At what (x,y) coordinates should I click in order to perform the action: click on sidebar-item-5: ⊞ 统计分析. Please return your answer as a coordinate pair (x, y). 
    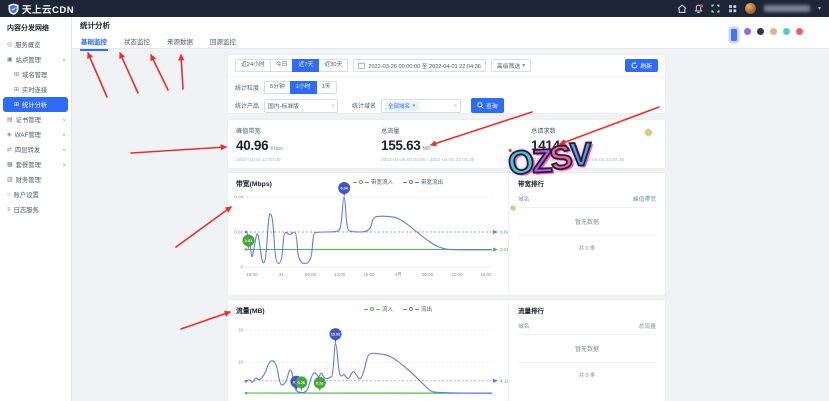
    Looking at the image, I should click on (35, 104).